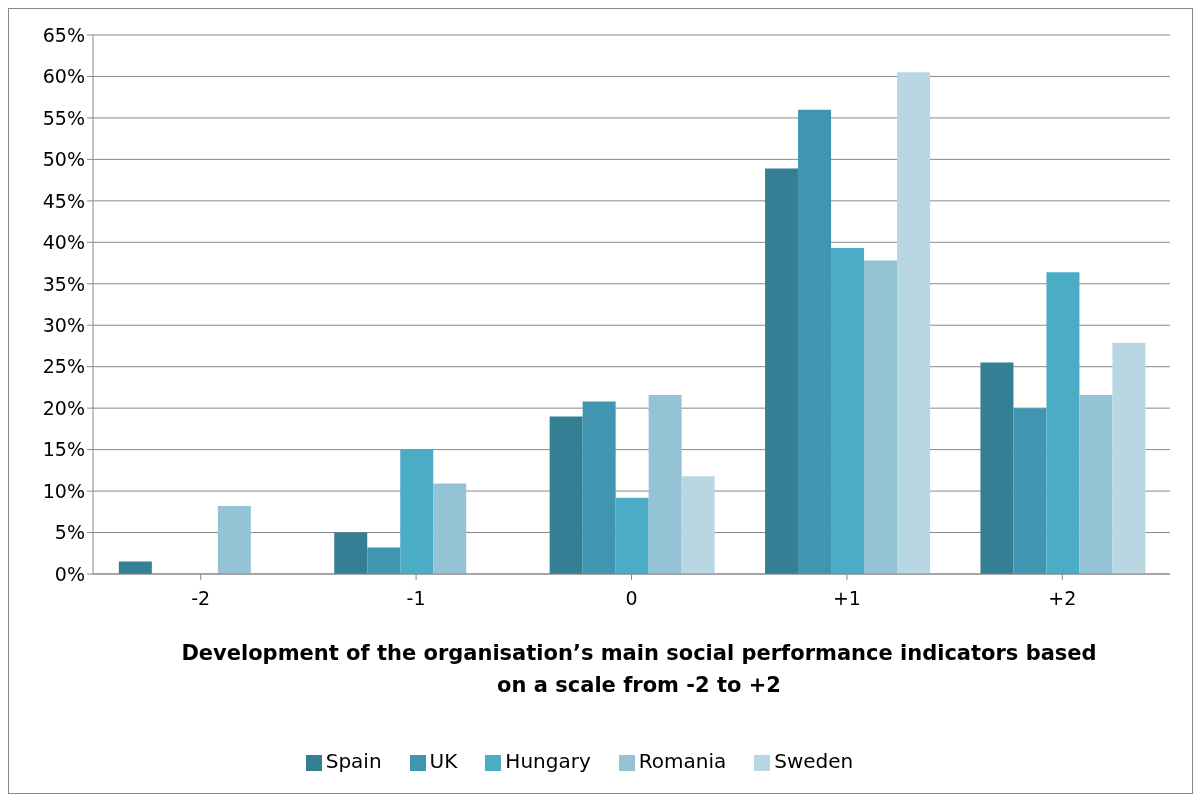 Image resolution: width=1201 pixels, height=802 pixels. I want to click on legend-label: UK, so click(443, 761).